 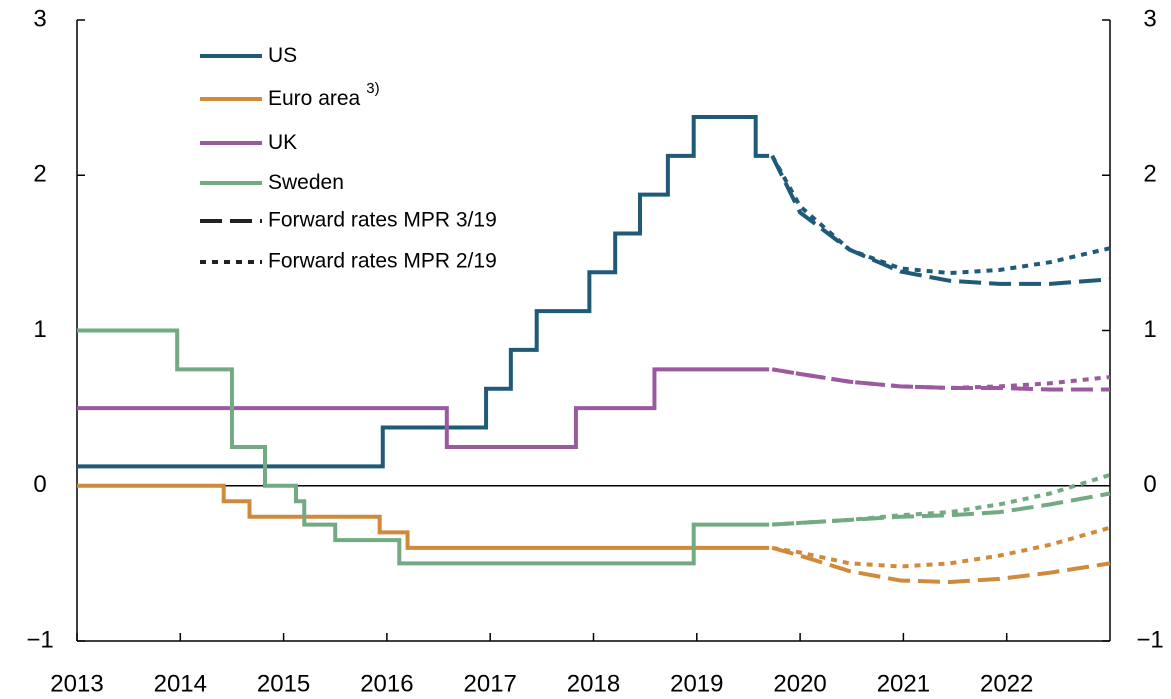 I want to click on legend-label: Euro area 3), so click(x=324, y=95).